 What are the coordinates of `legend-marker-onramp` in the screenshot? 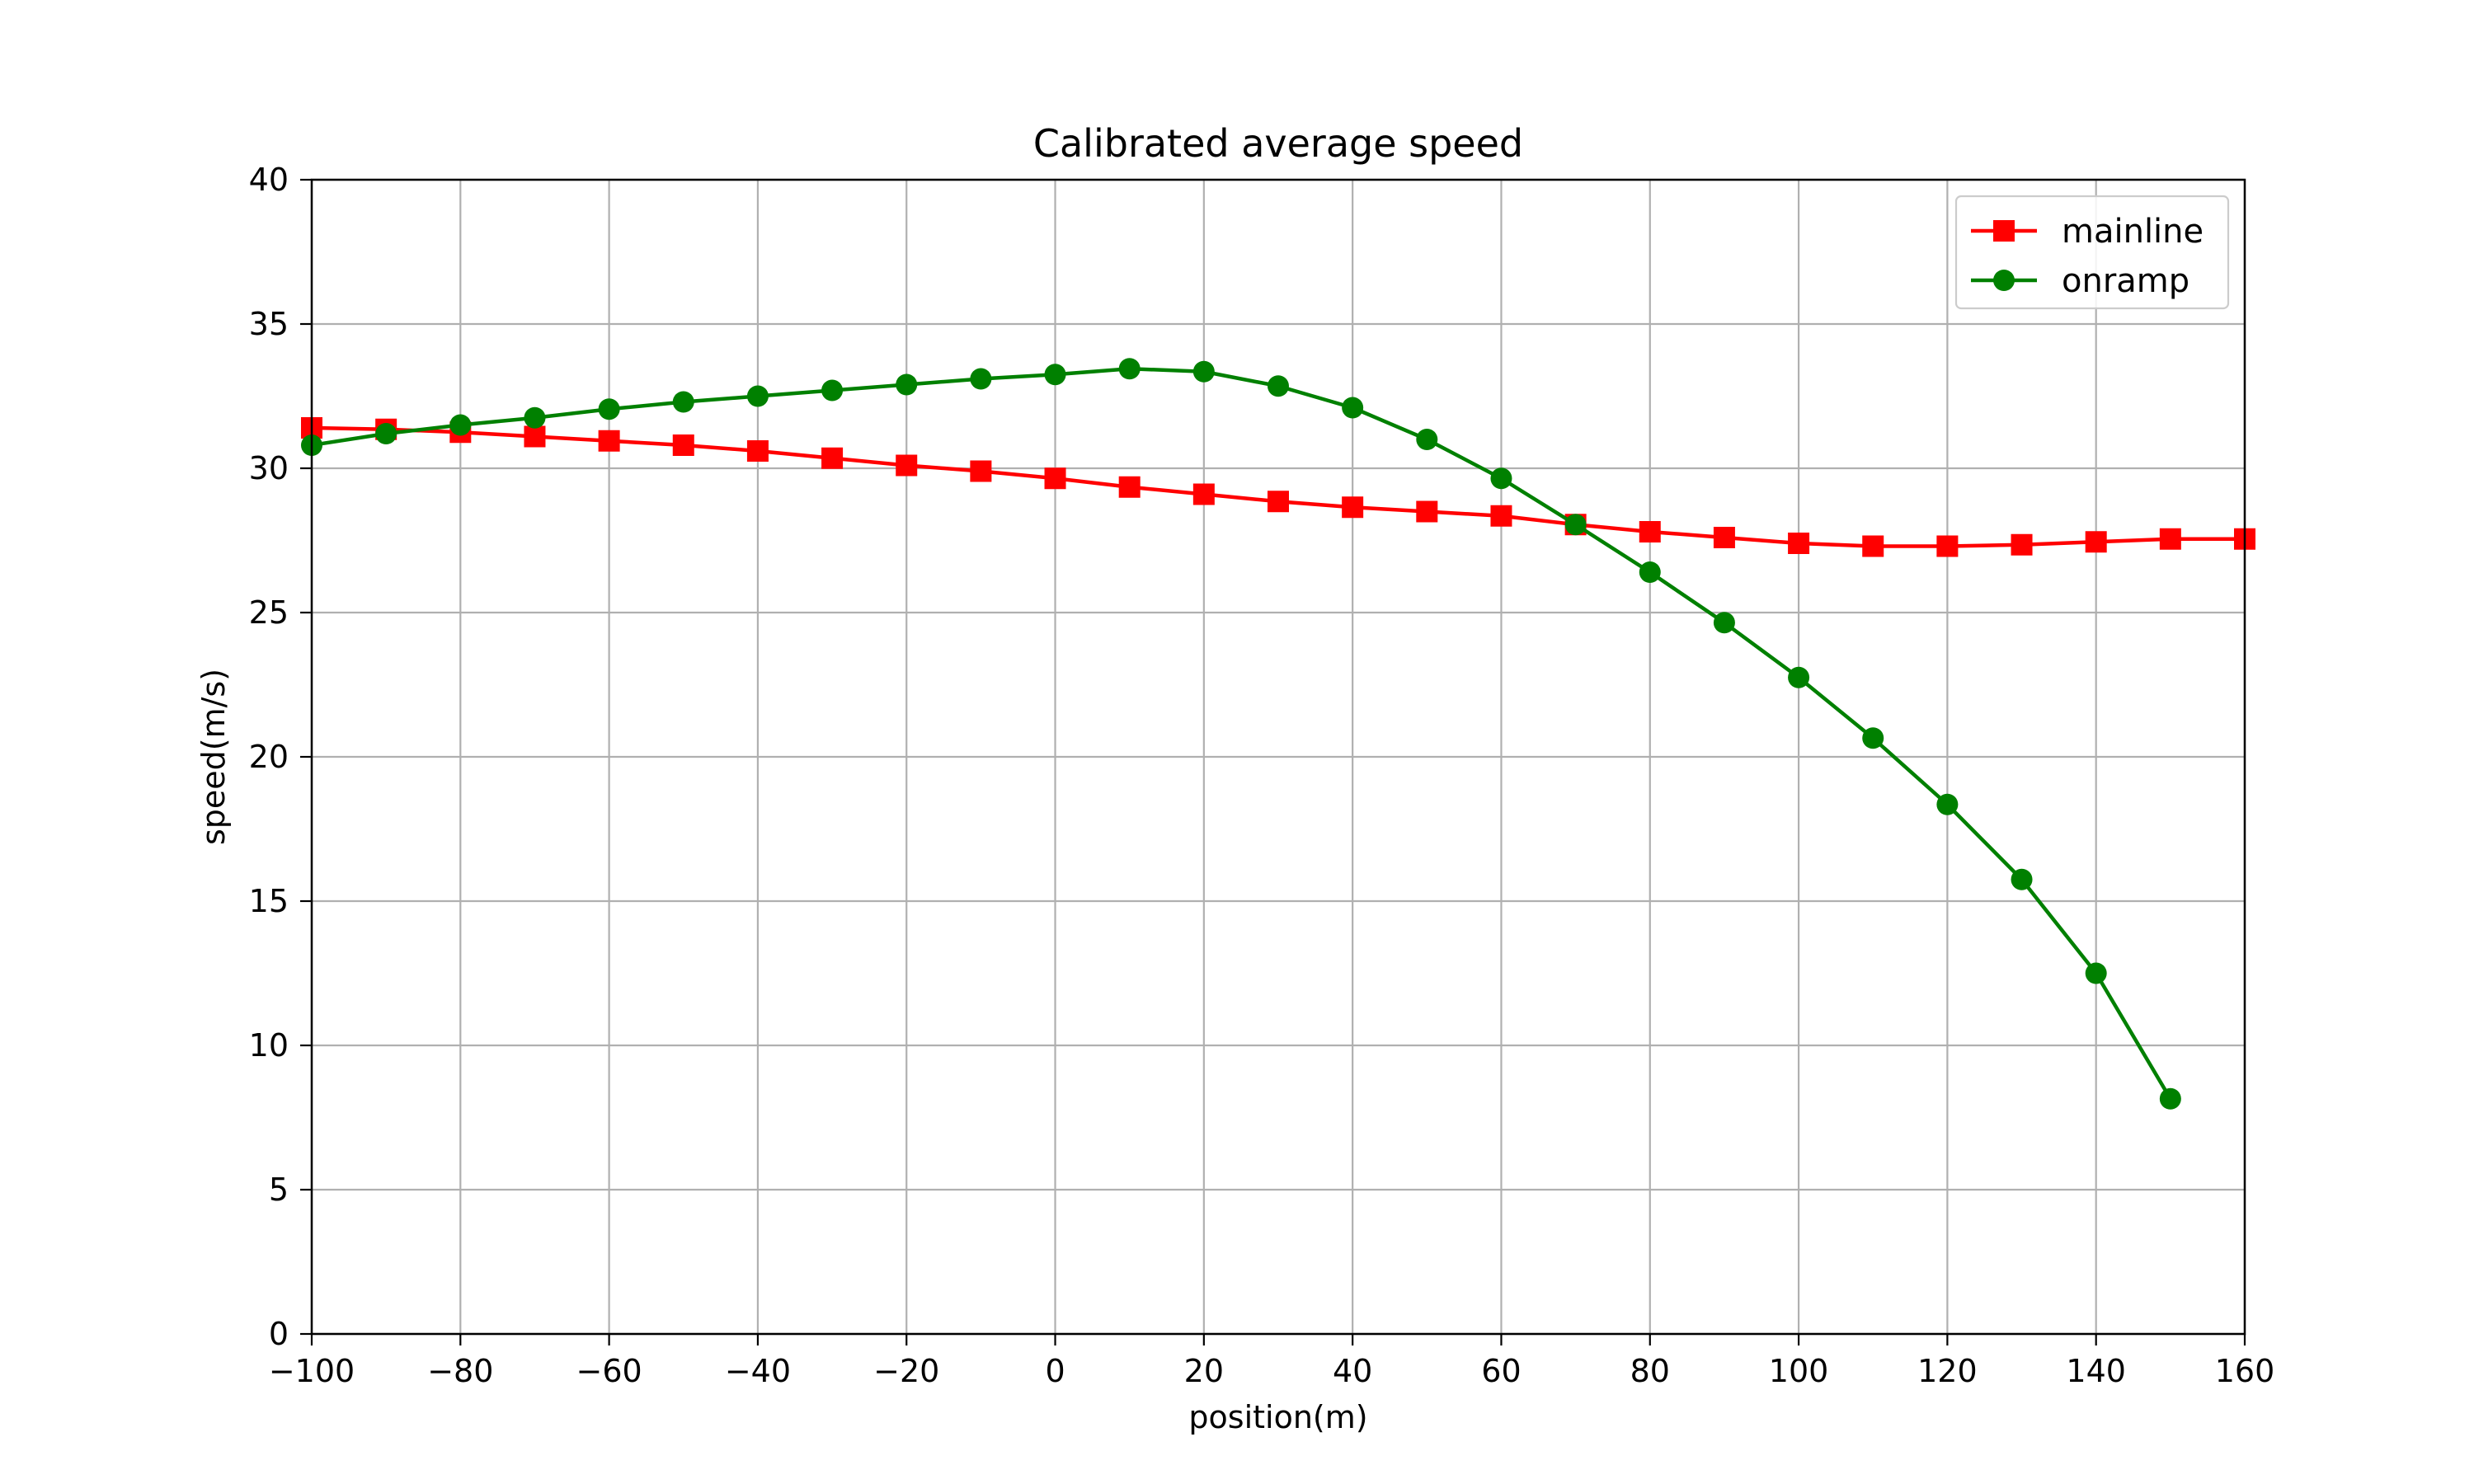 It's located at (2004, 280).